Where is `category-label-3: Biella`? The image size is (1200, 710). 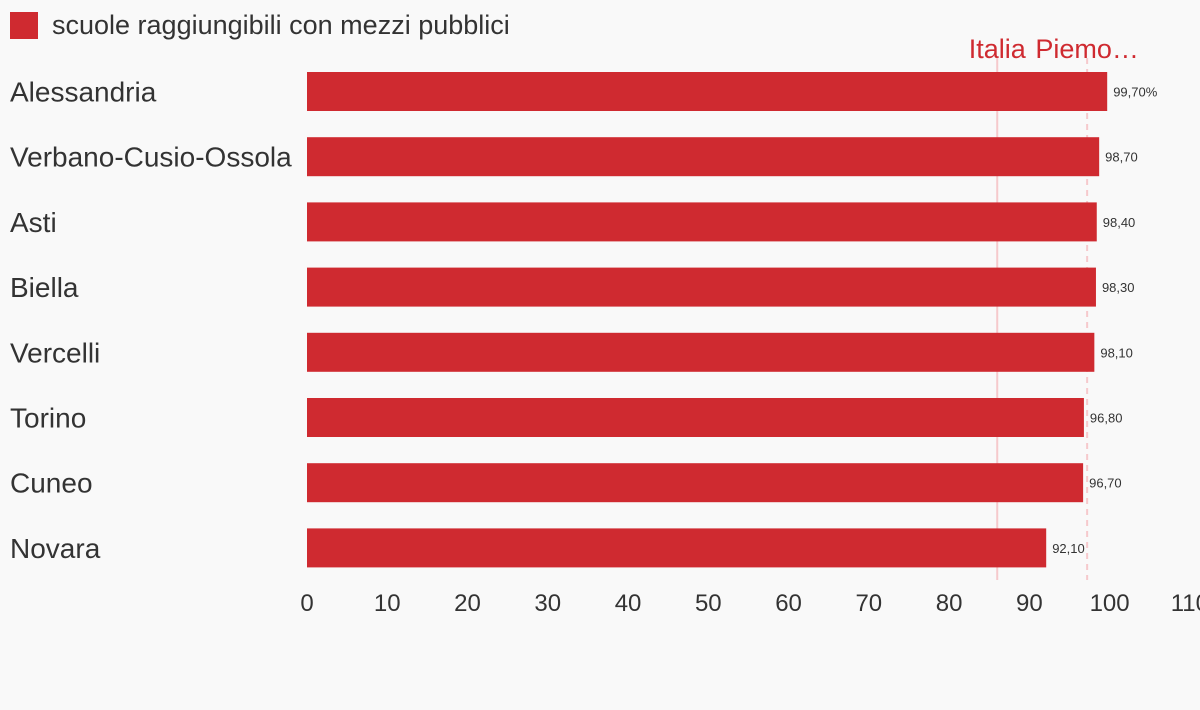 category-label-3: Biella is located at coordinates (44, 287).